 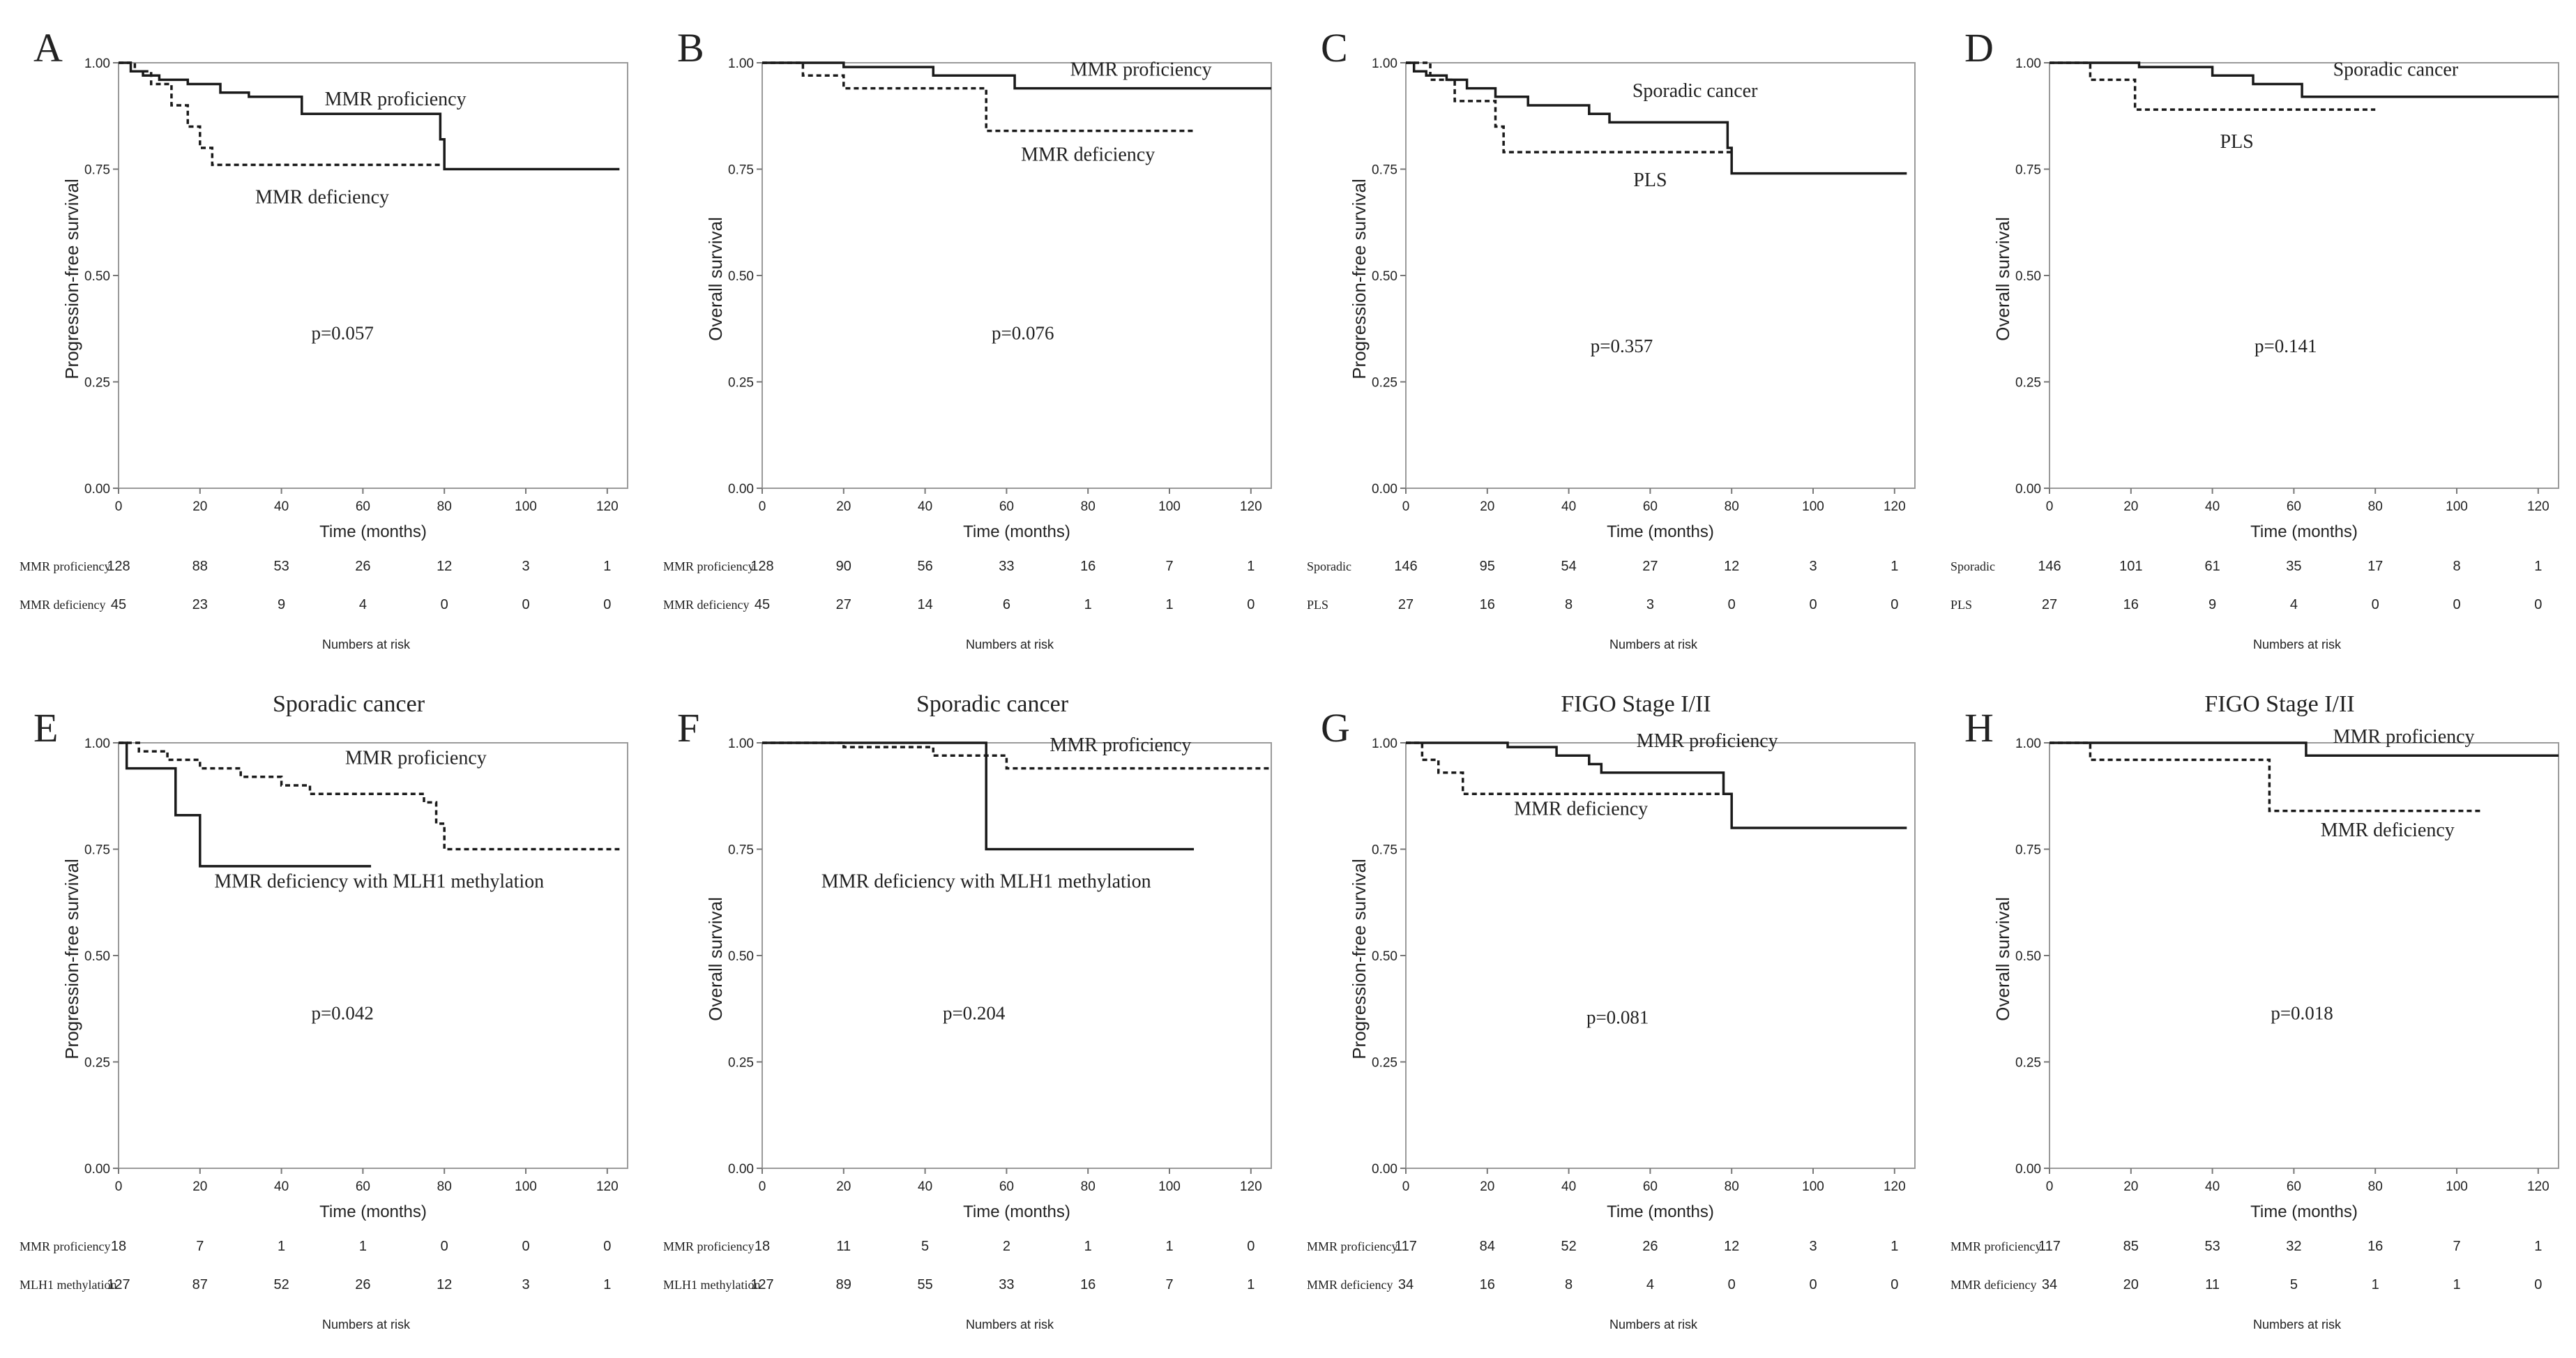 What do you see at coordinates (2049, 604) in the screenshot?
I see `risk-count: 27` at bounding box center [2049, 604].